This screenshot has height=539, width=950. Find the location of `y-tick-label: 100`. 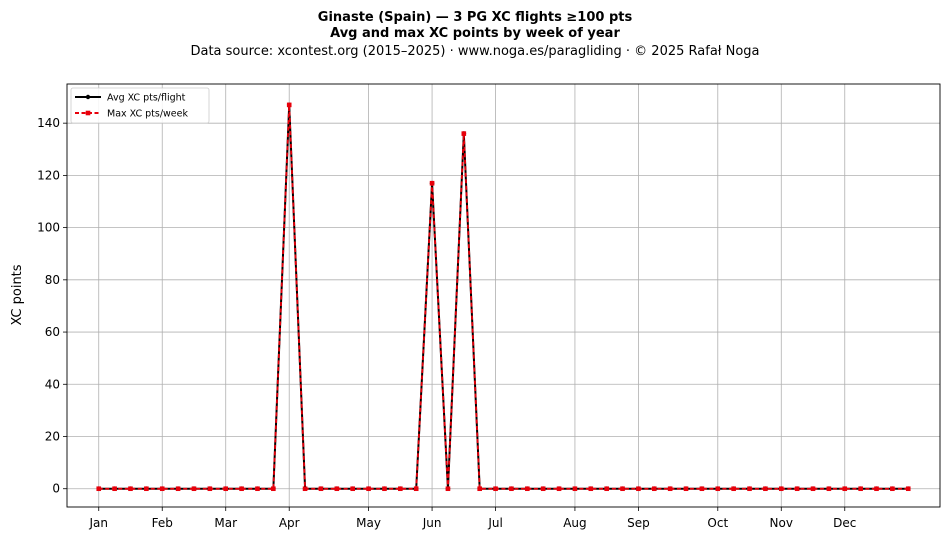

y-tick-label: 100 is located at coordinates (48, 228).